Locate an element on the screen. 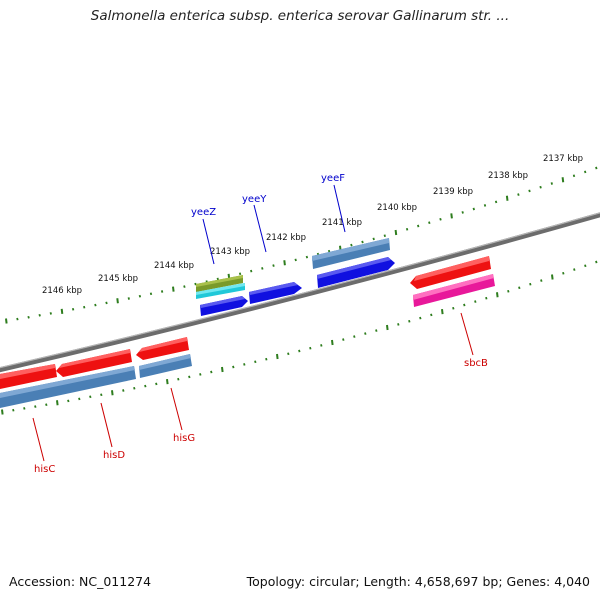  gene-yeeY is located at coordinates (275, 293).